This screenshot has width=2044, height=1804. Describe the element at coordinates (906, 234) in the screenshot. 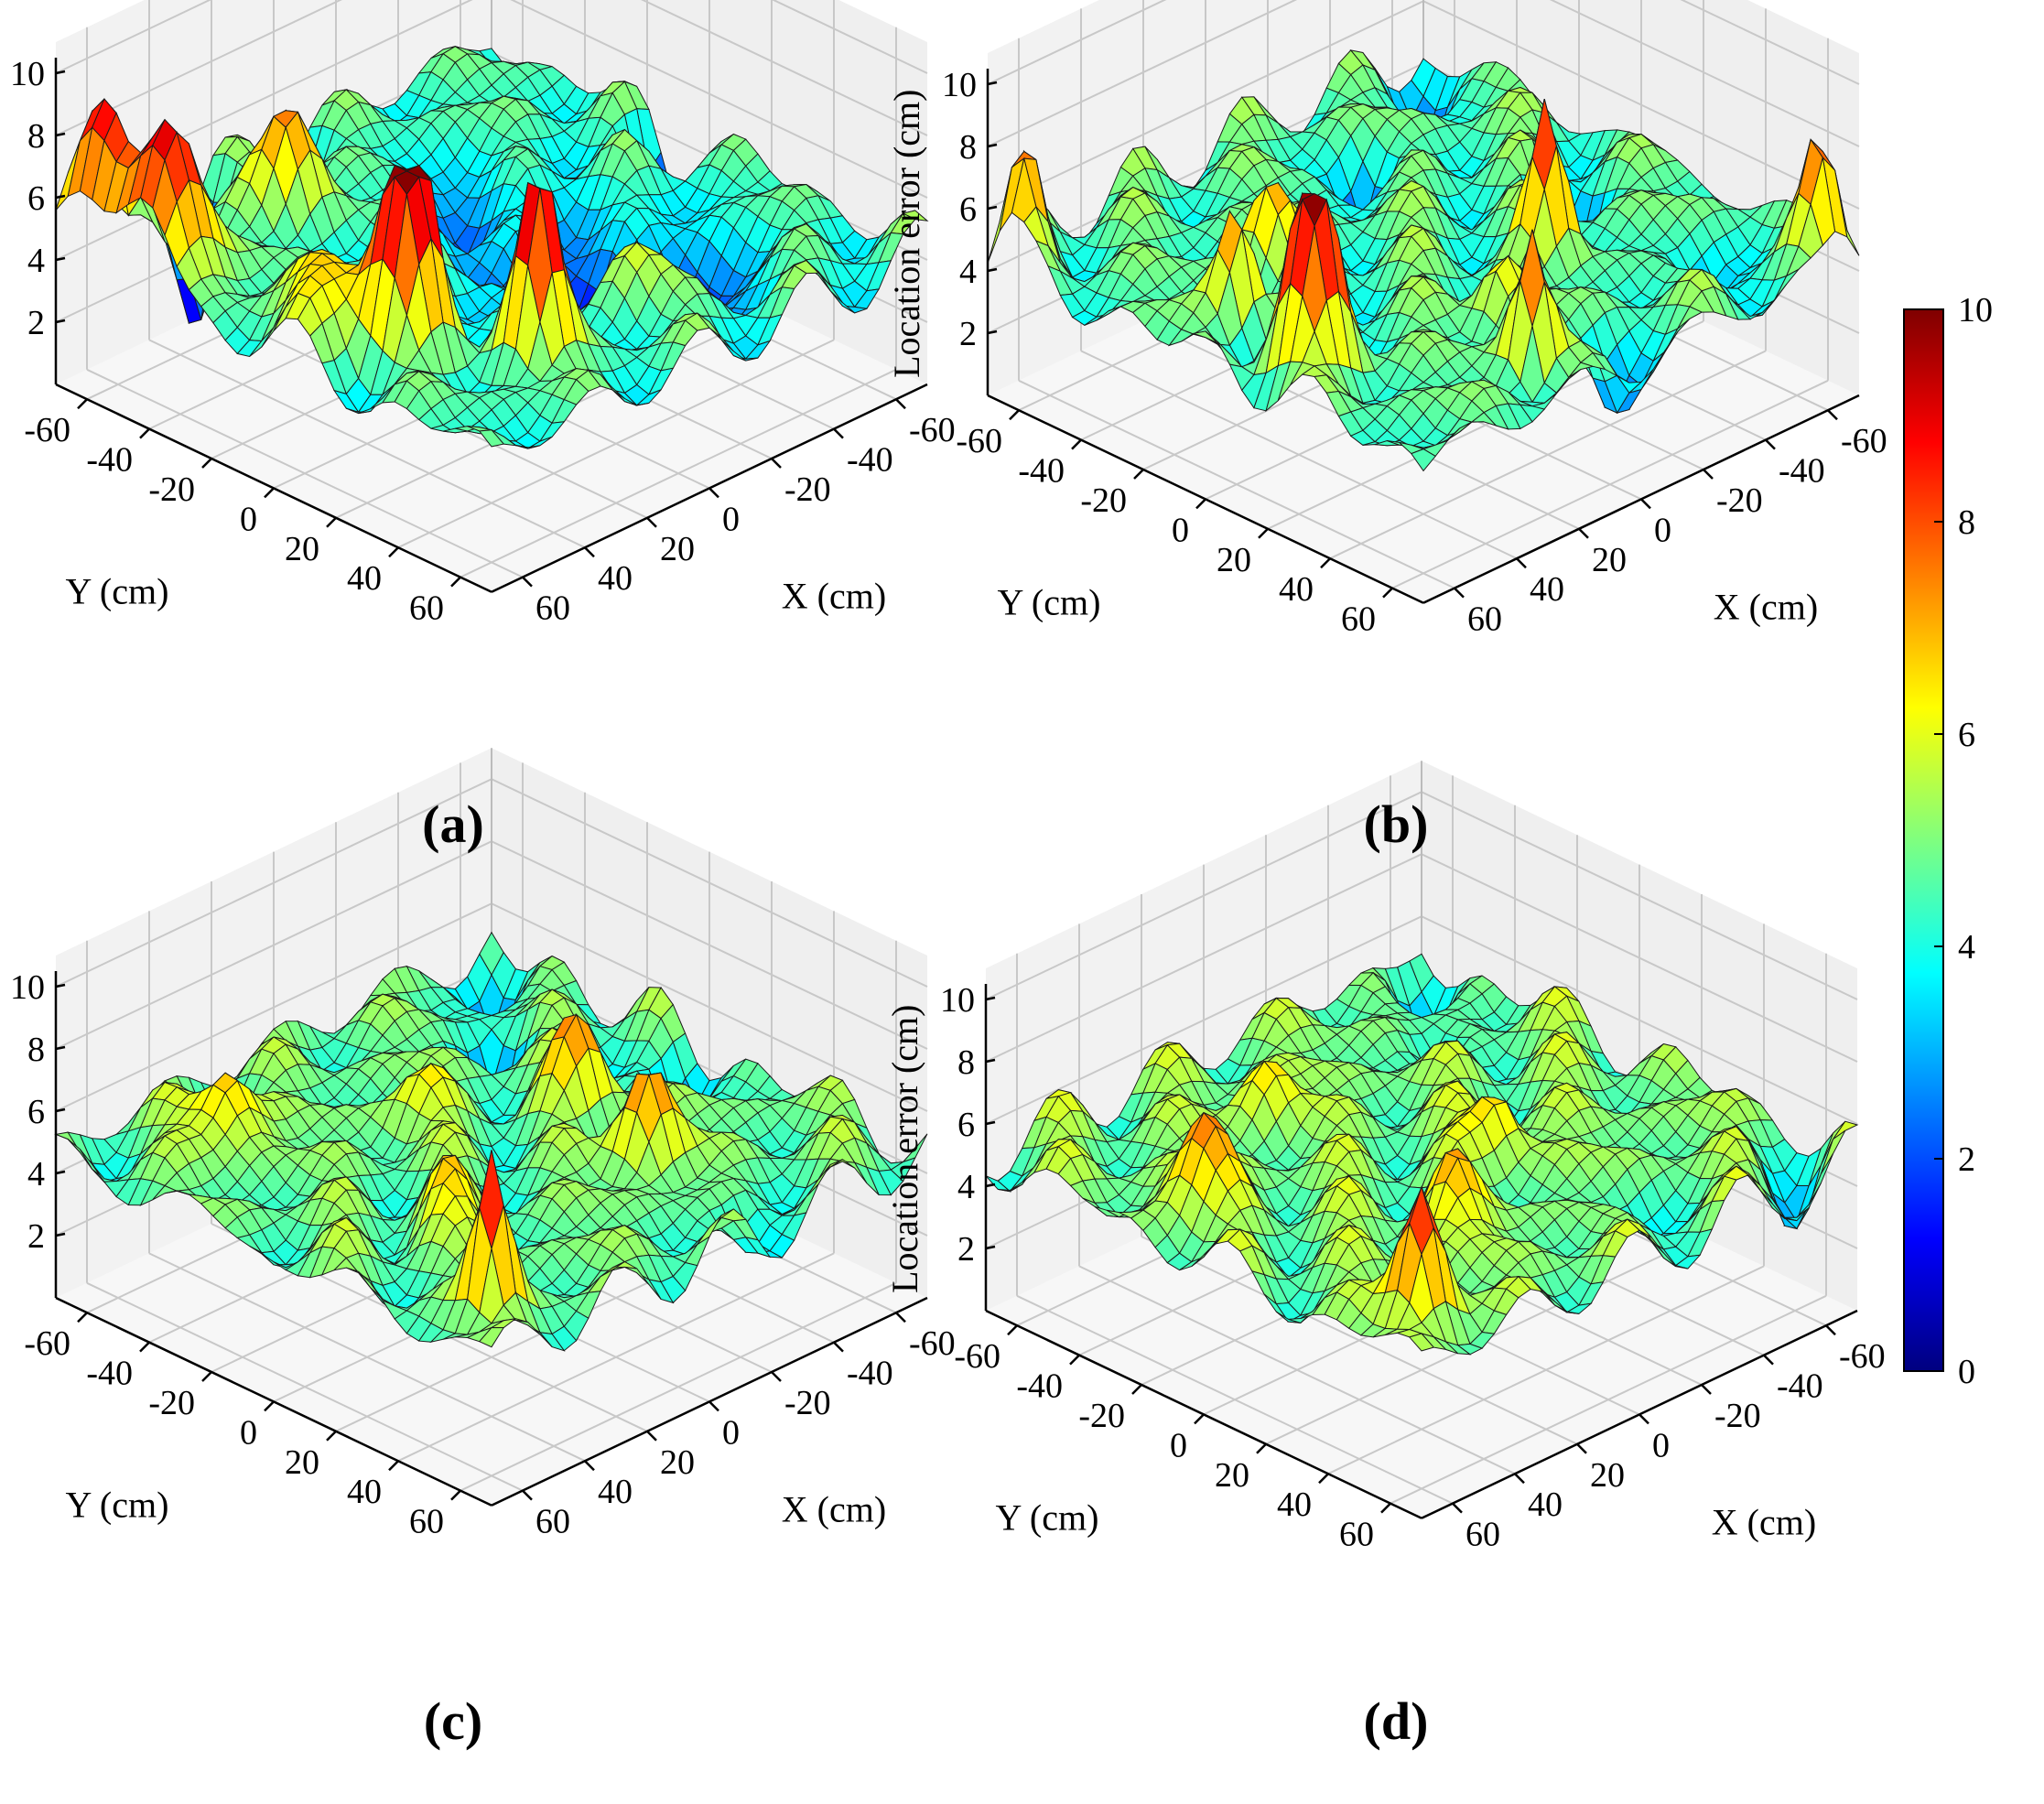

I see `z-axis-label: Location error (cm)` at that location.